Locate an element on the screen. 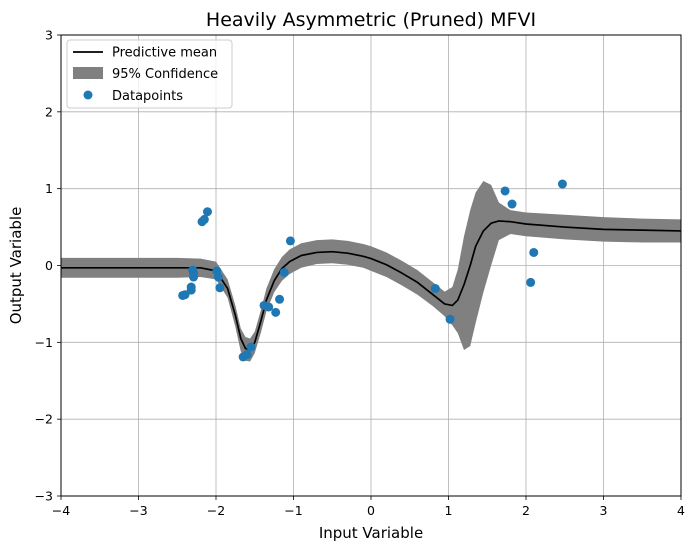 Image resolution: width=695 pixels, height=550 pixels. y-tick-label: −3 is located at coordinates (44, 496).